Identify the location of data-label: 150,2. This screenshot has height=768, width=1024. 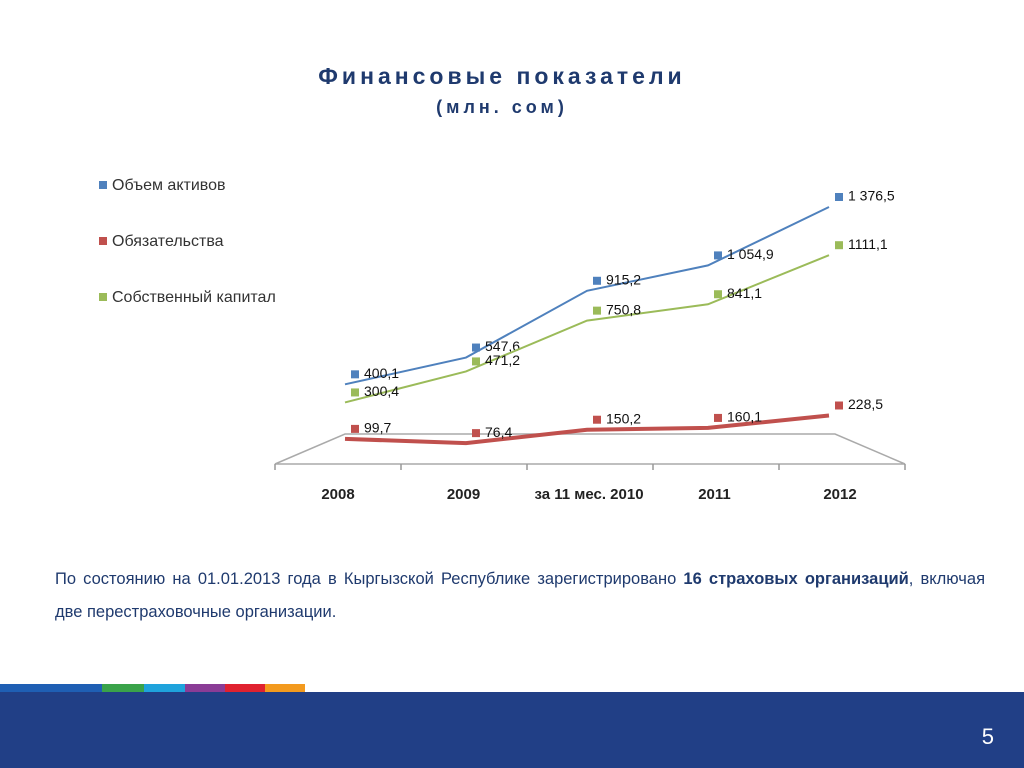
(623, 418).